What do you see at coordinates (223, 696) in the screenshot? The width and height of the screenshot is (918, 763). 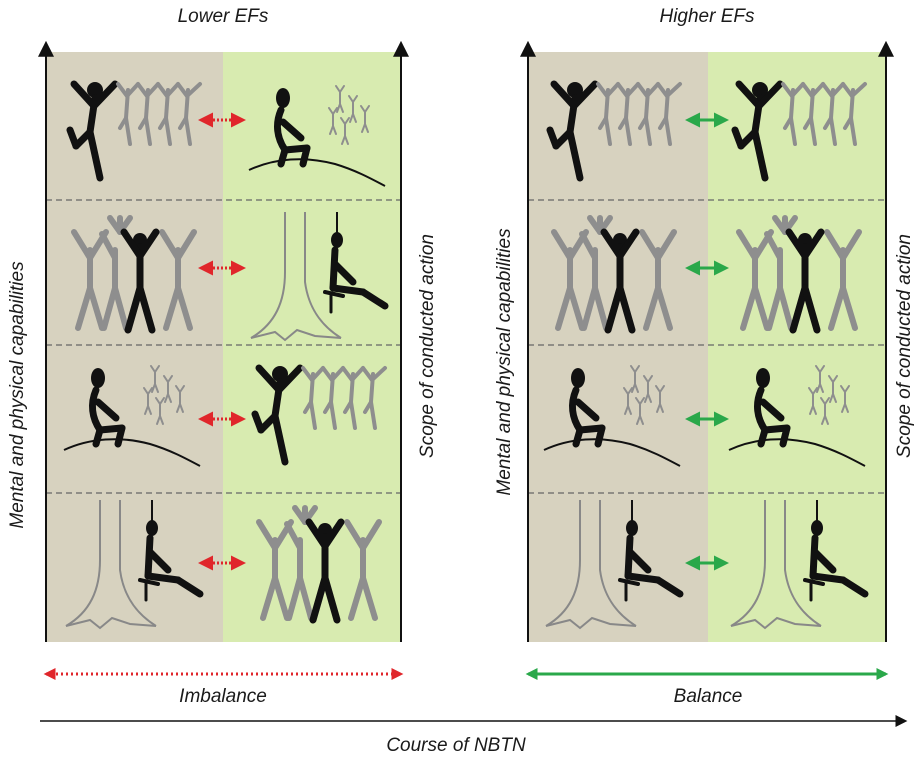 I see `imbalance-label: Imbalance` at bounding box center [223, 696].